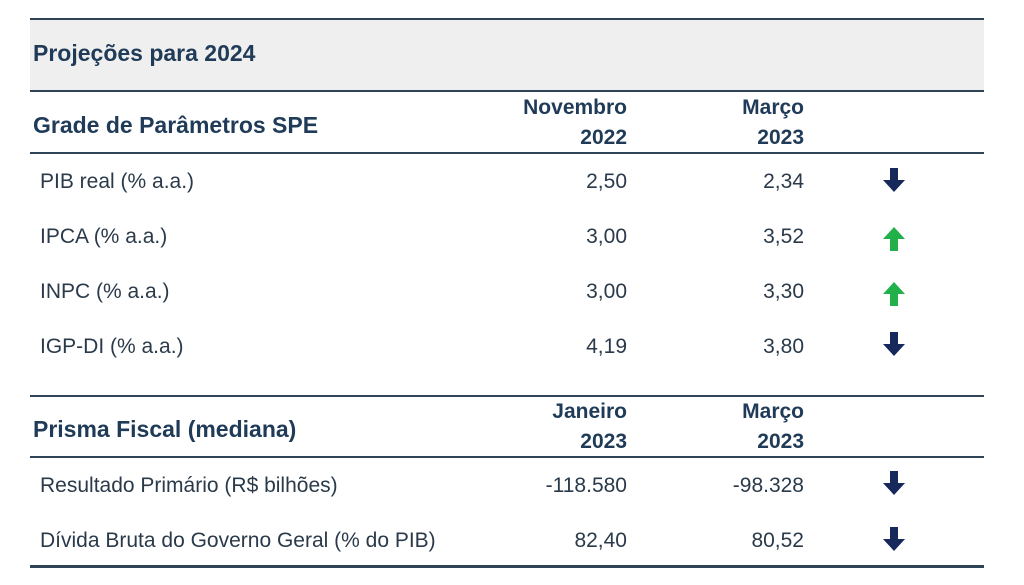 The image size is (1024, 585). I want to click on prisma-col2-header: Março 2023, so click(729, 427).